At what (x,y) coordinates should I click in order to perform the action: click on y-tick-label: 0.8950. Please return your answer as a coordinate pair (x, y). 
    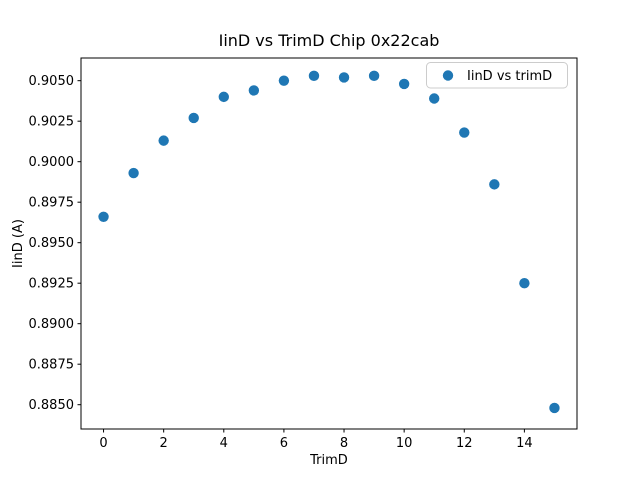
    Looking at the image, I should click on (52, 243).